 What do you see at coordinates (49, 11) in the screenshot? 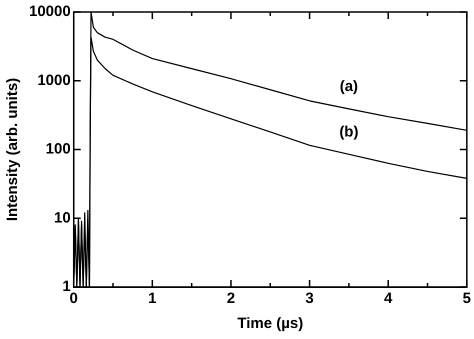
I see `y-tick-label: 10000` at bounding box center [49, 11].